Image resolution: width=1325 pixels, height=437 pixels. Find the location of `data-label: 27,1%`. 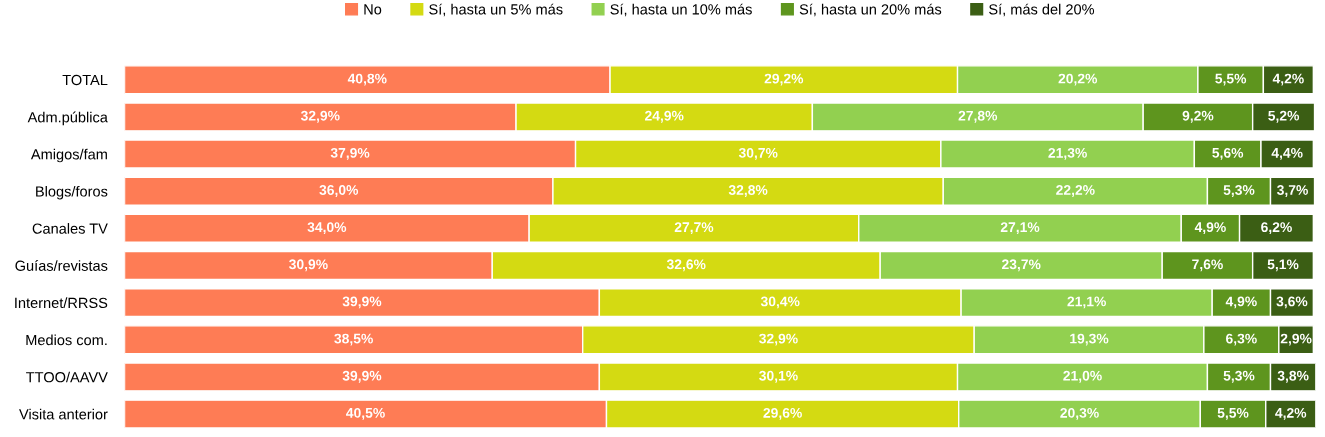

data-label: 27,1% is located at coordinates (1020, 228).